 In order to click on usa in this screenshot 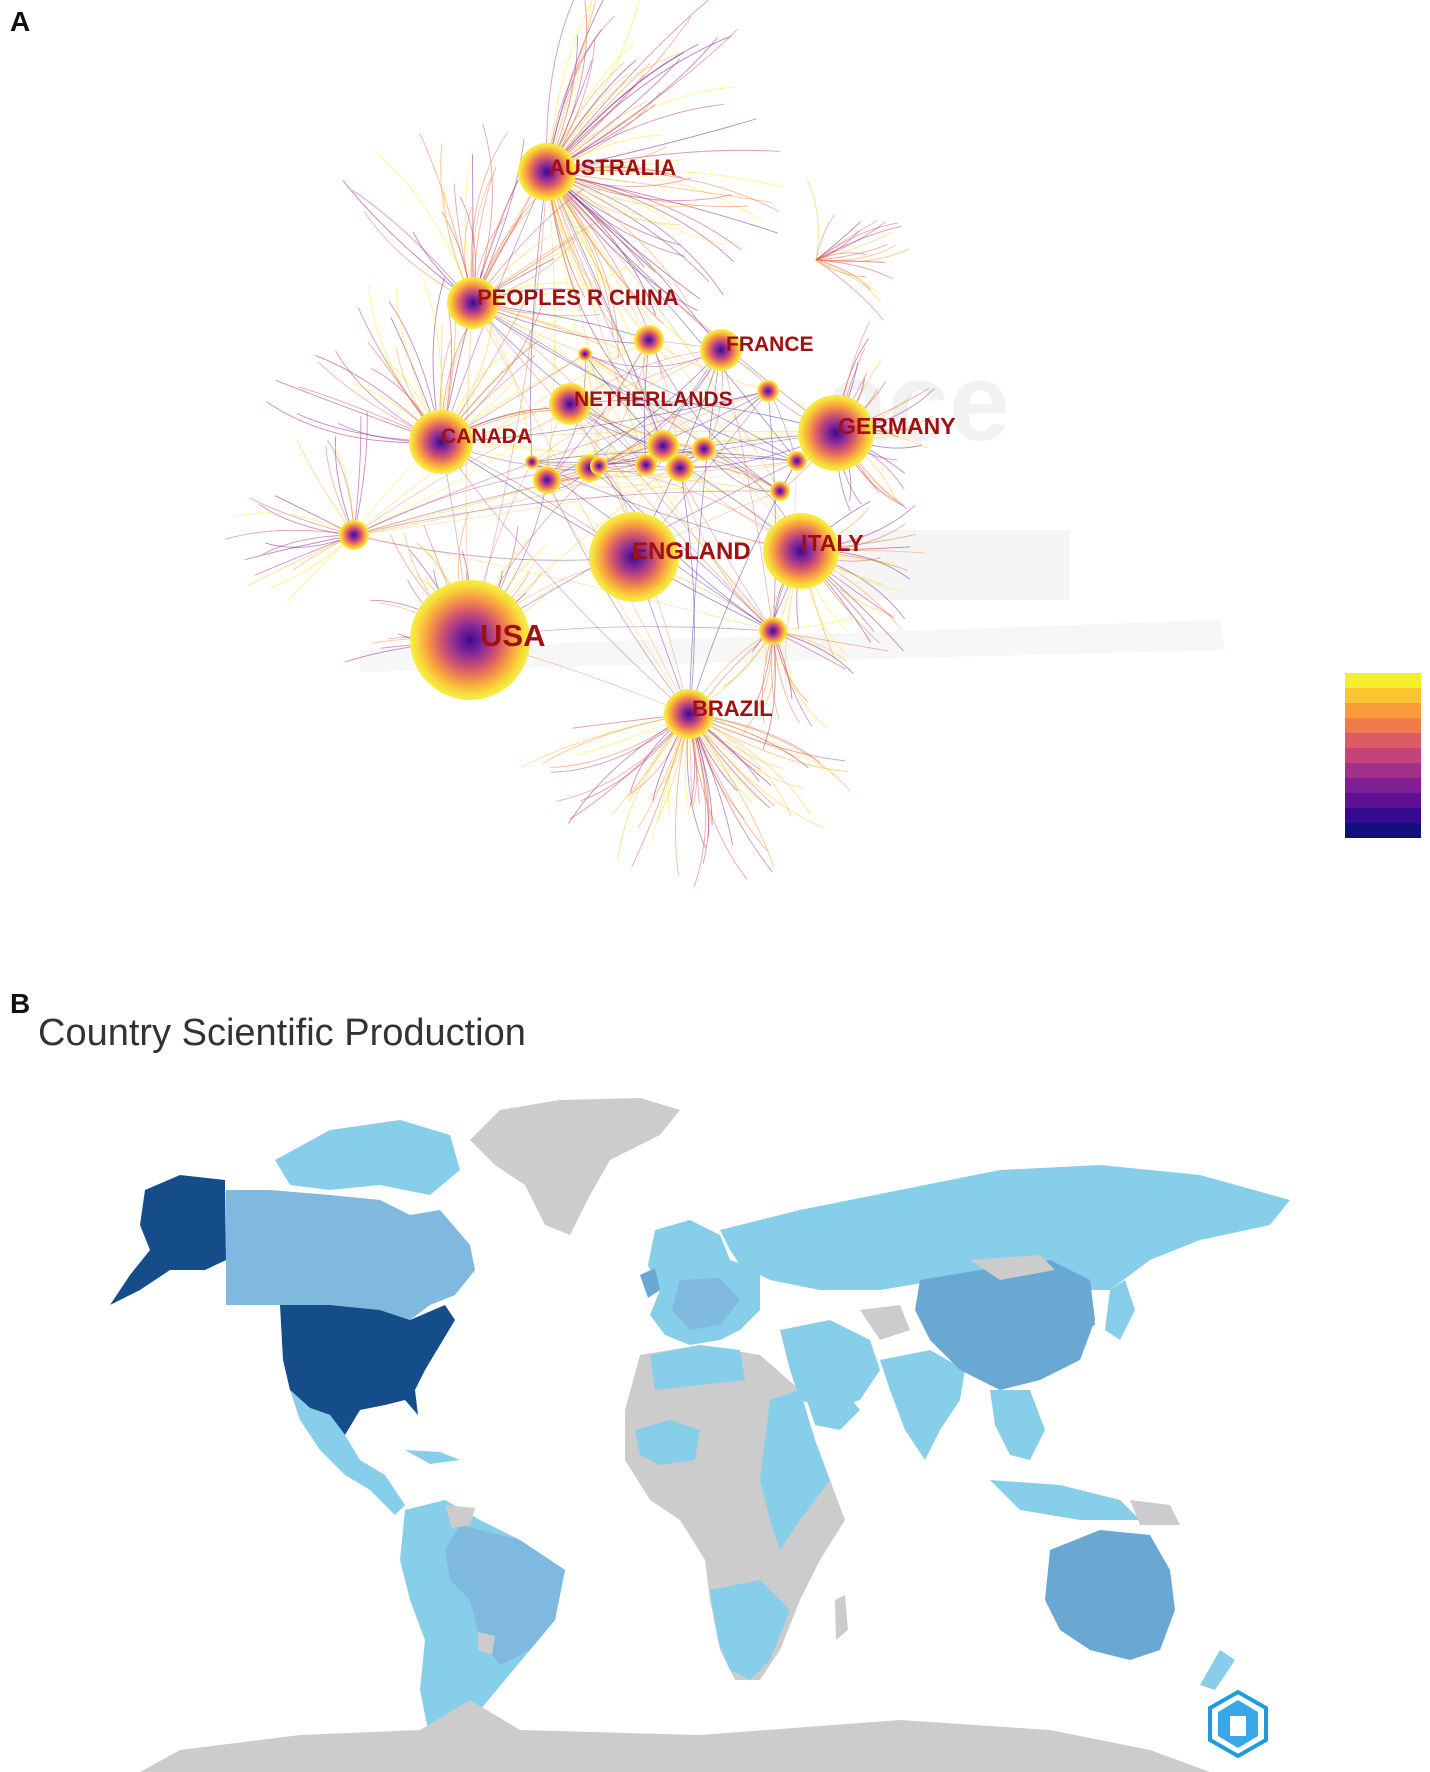, I will do `click(367, 1370)`.